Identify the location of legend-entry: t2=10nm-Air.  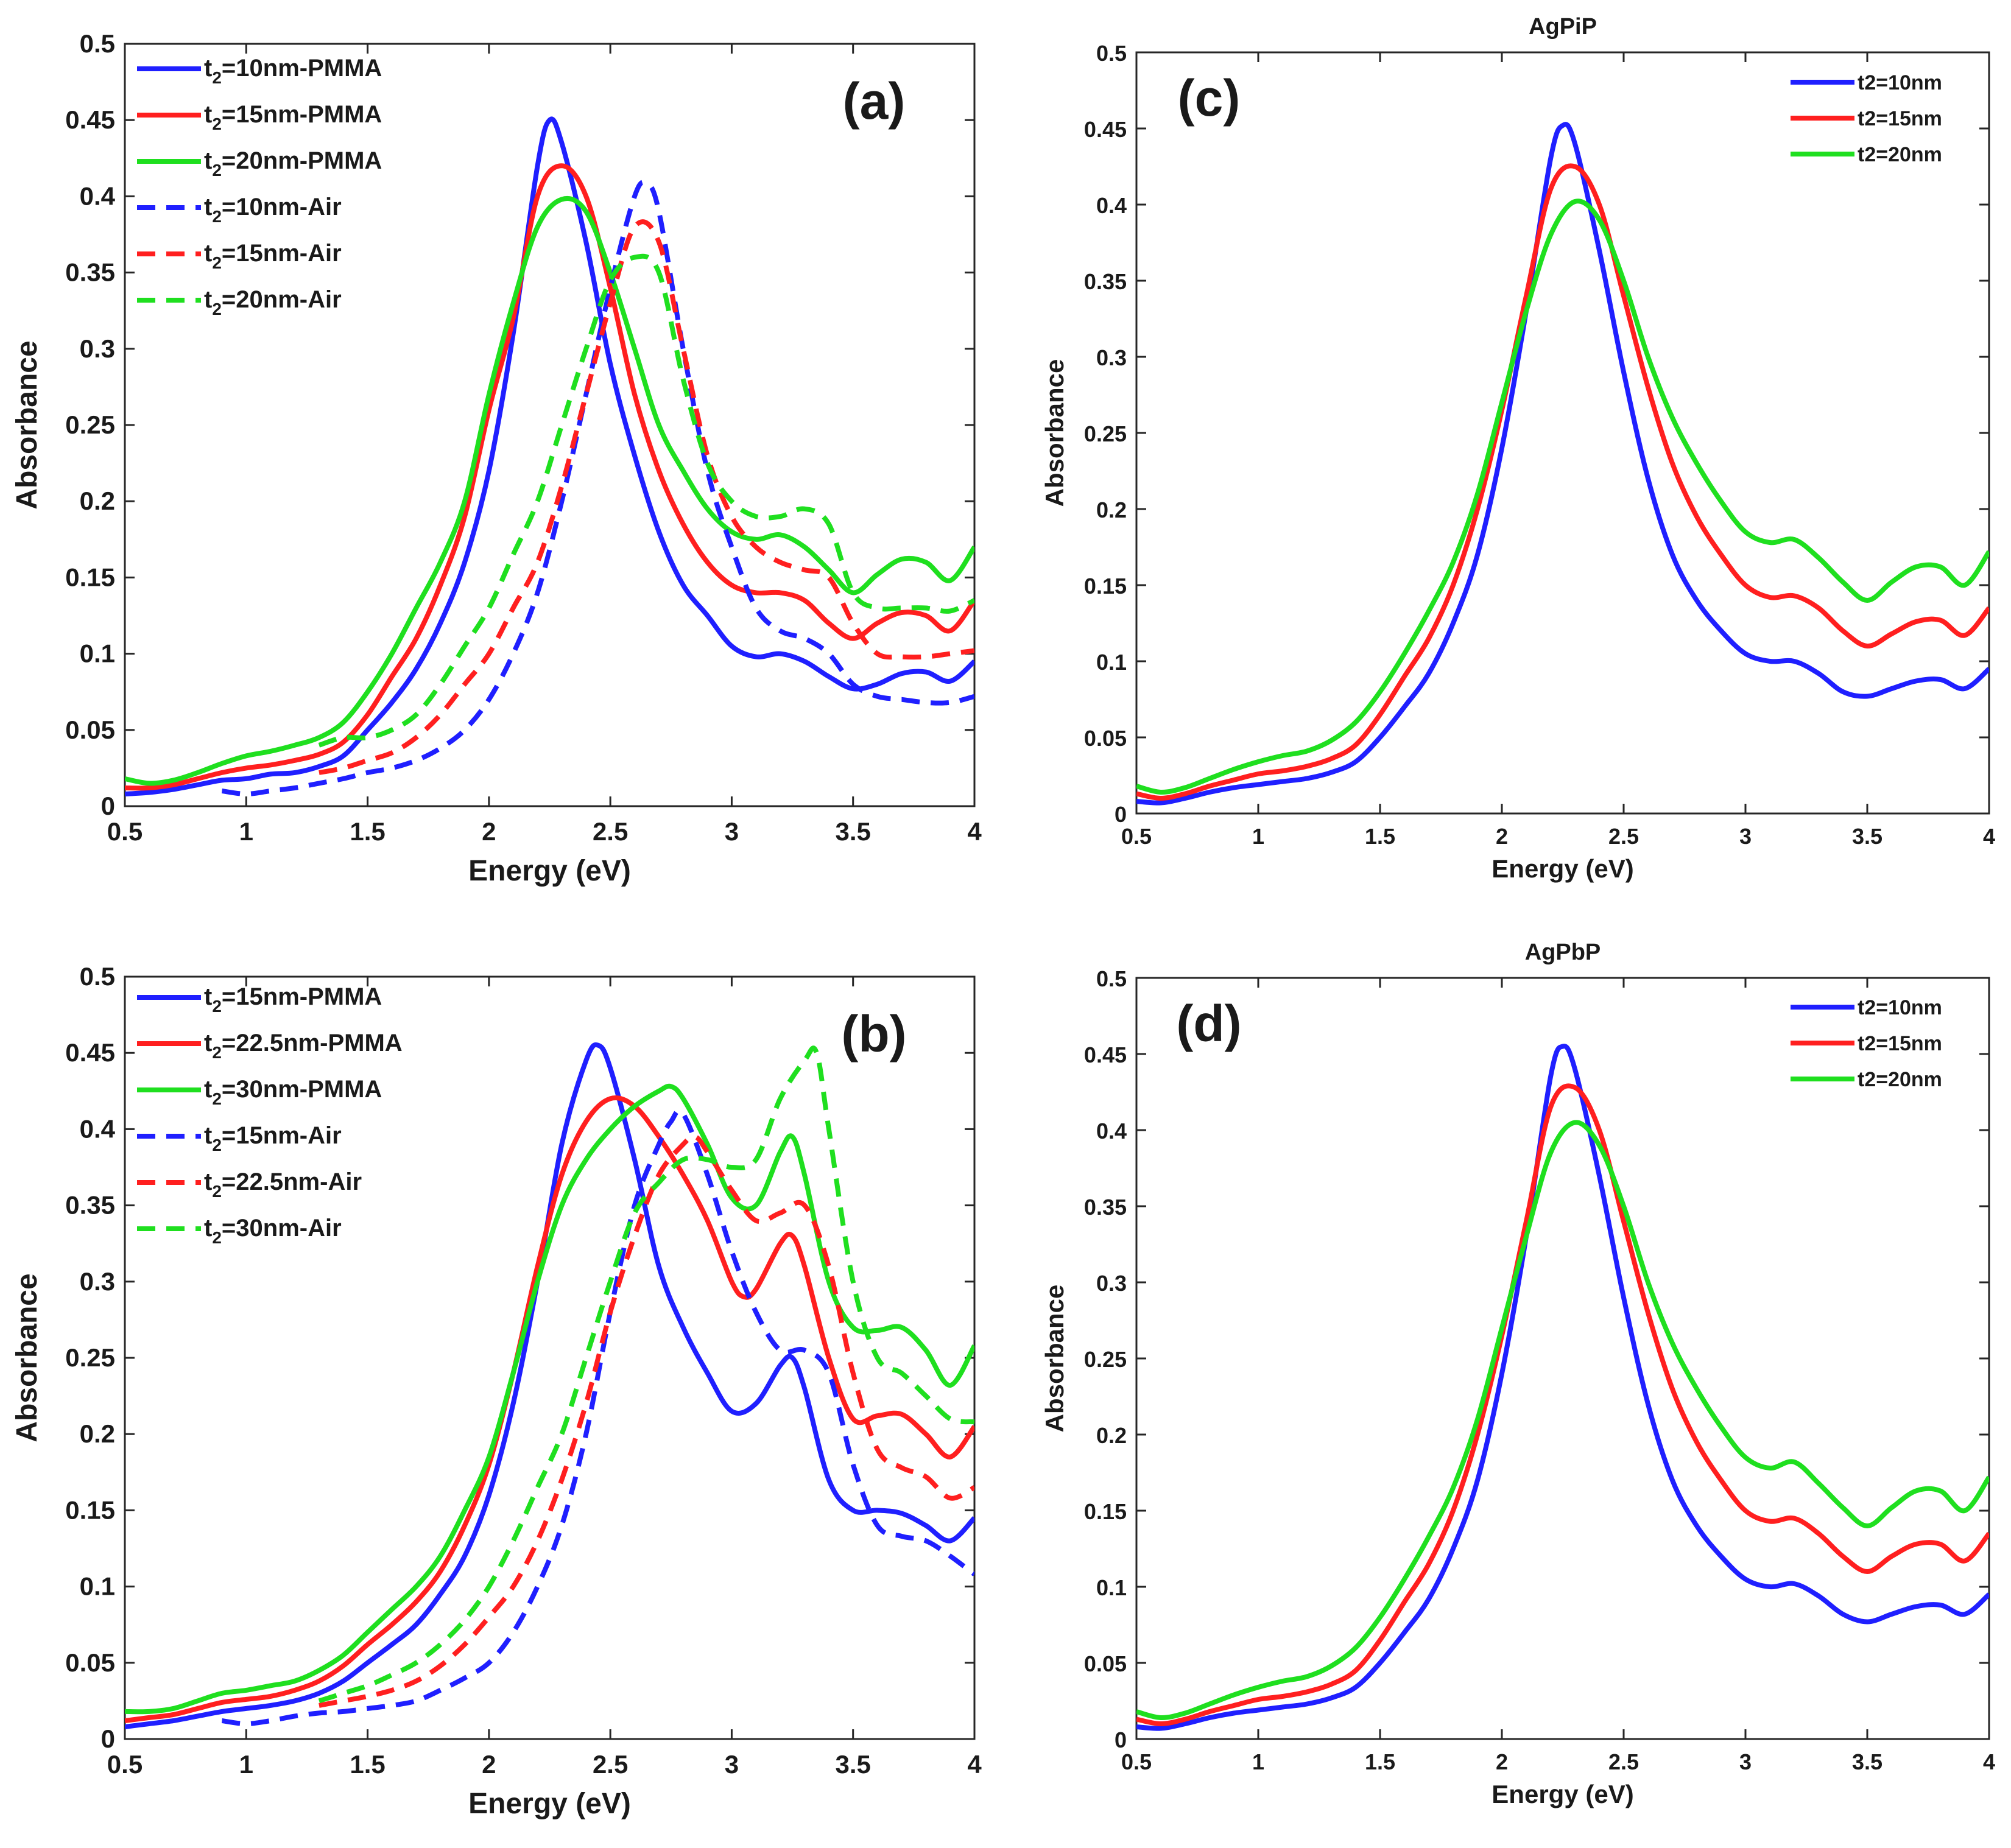
(239, 210).